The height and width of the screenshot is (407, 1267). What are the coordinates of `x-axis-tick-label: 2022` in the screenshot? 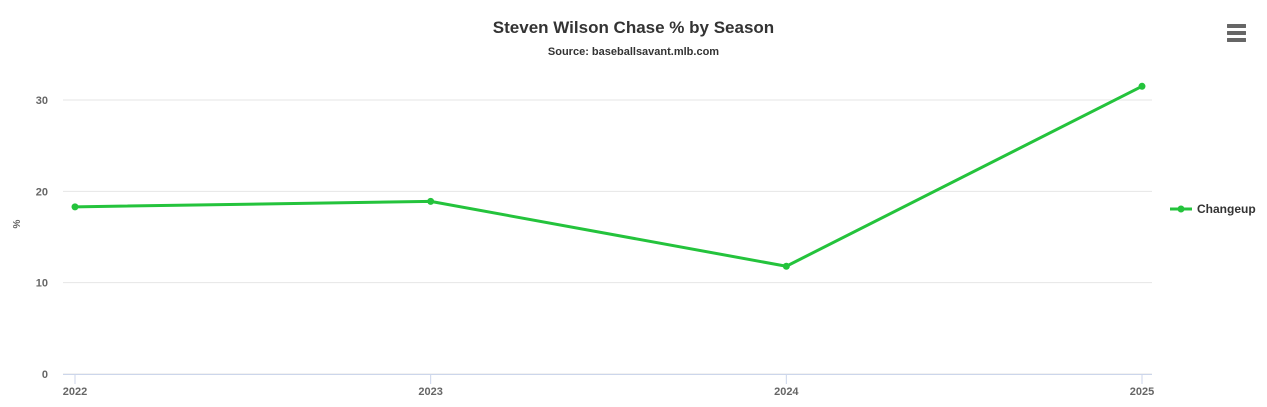 It's located at (75, 392).